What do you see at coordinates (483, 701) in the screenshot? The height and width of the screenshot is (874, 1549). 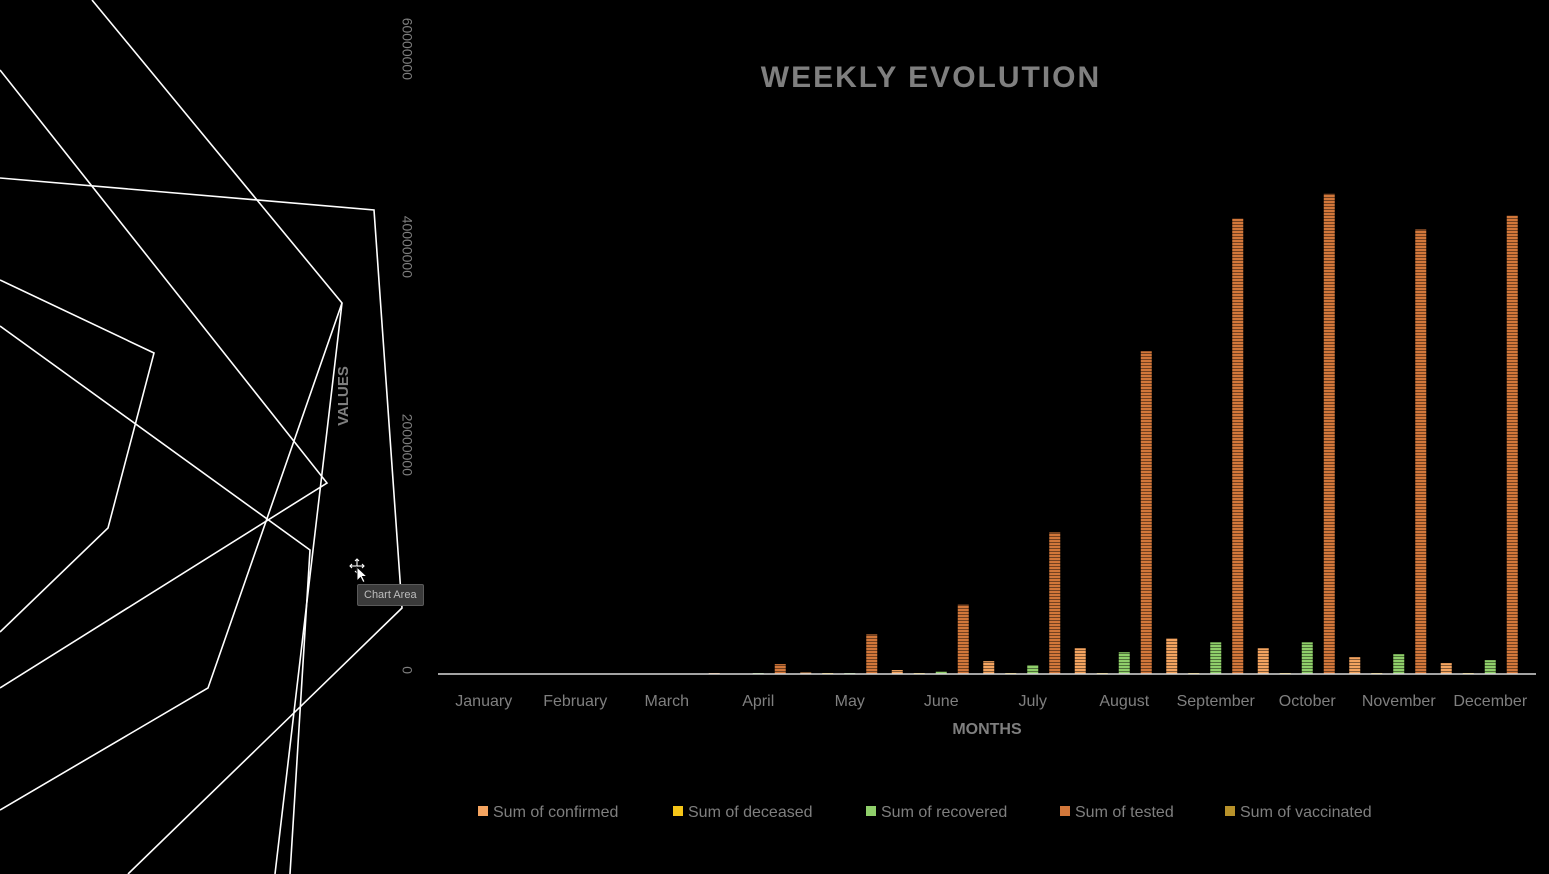 I see `x-tick-label: January` at bounding box center [483, 701].